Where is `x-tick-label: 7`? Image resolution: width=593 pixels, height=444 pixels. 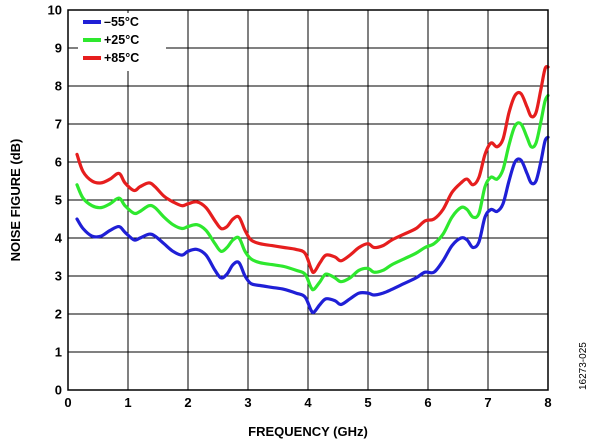
x-tick-label: 7 is located at coordinates (487, 402).